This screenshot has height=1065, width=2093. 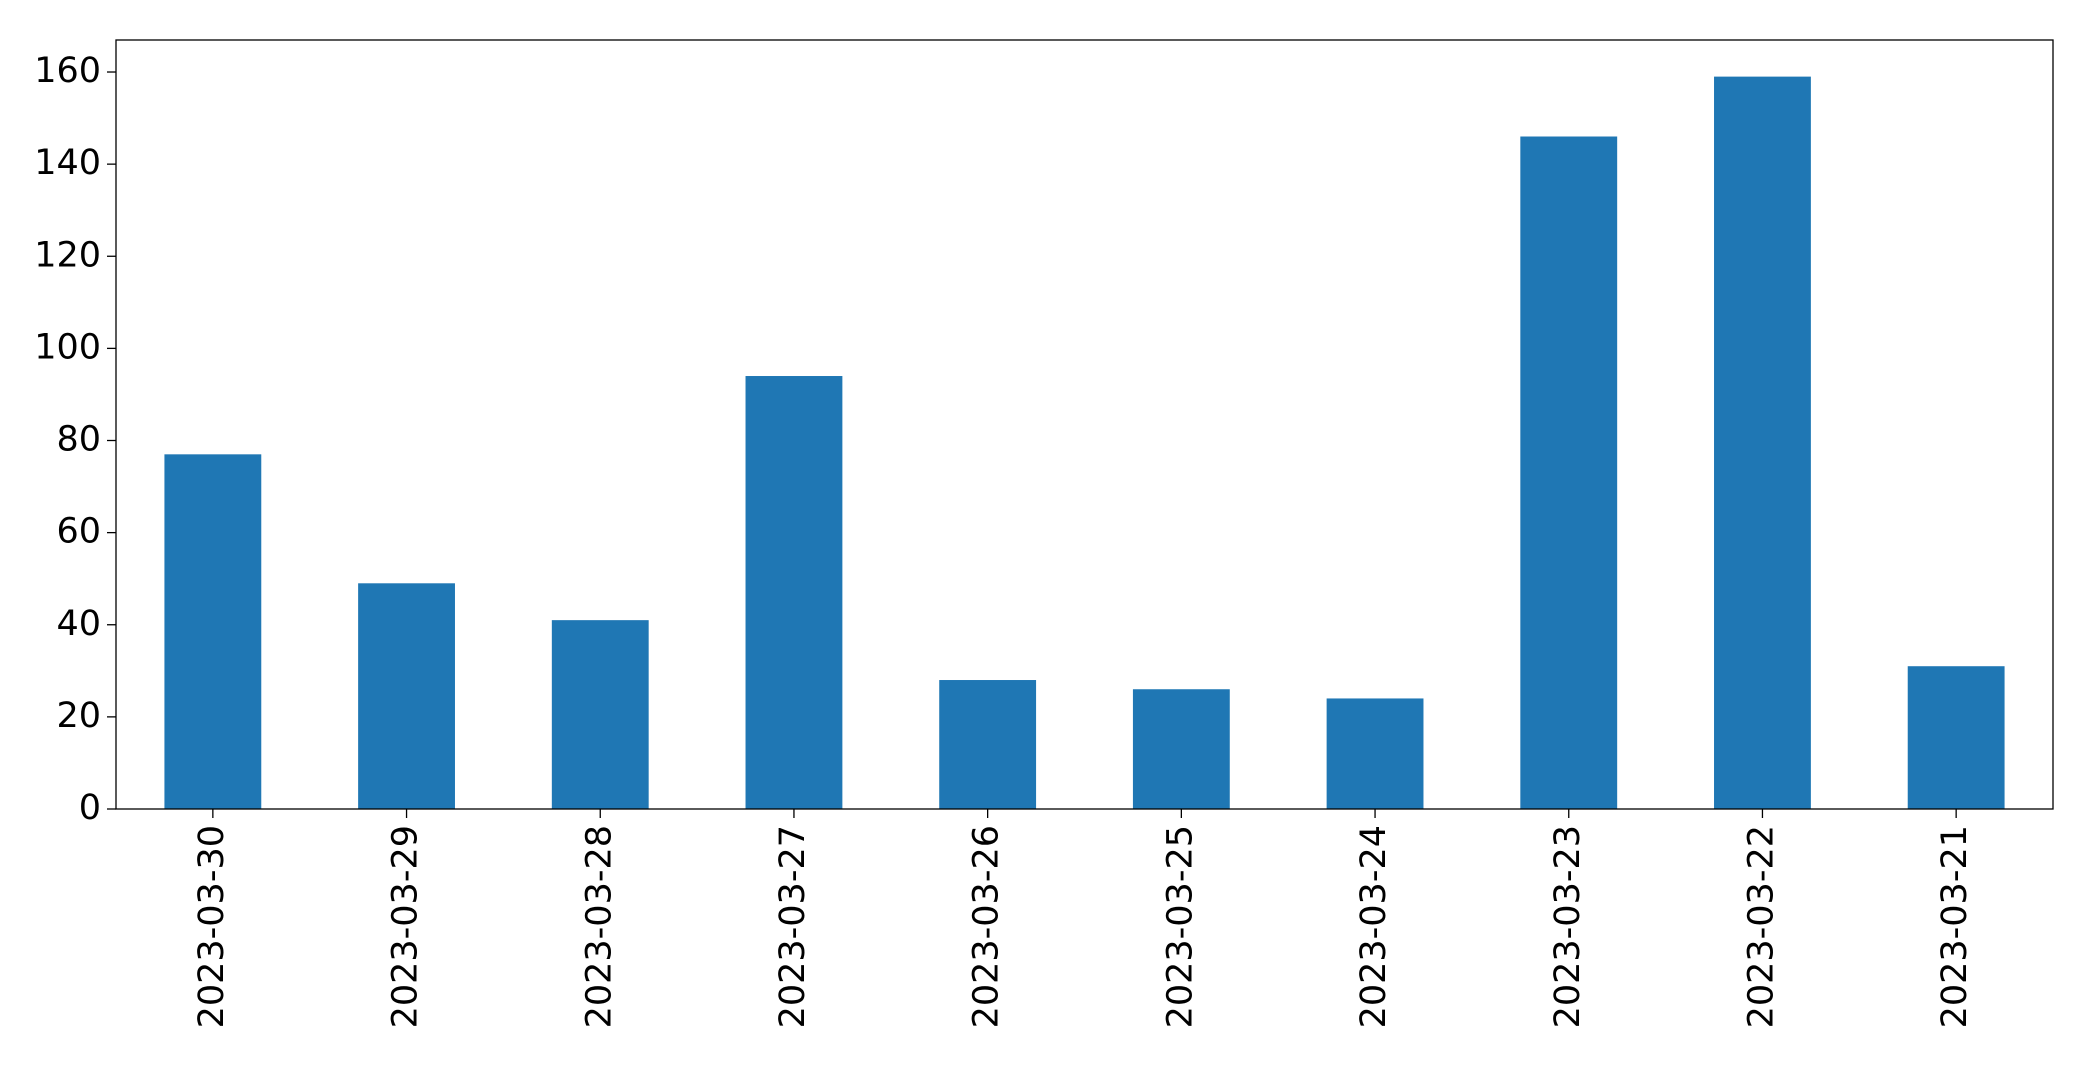 What do you see at coordinates (1955, 926) in the screenshot?
I see `x-tick-label: 2023-03-21` at bounding box center [1955, 926].